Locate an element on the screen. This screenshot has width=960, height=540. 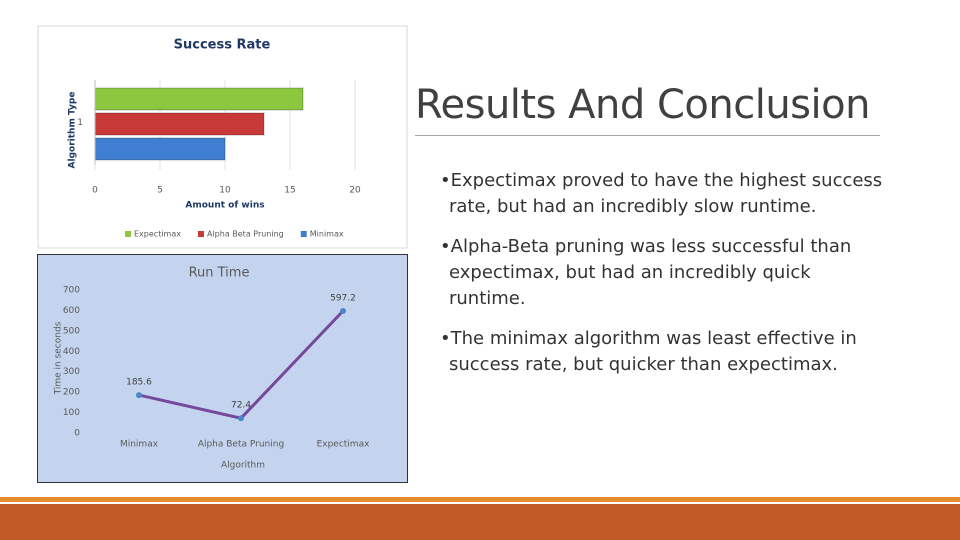
x-axis-label: Algorithm is located at coordinates (243, 466).